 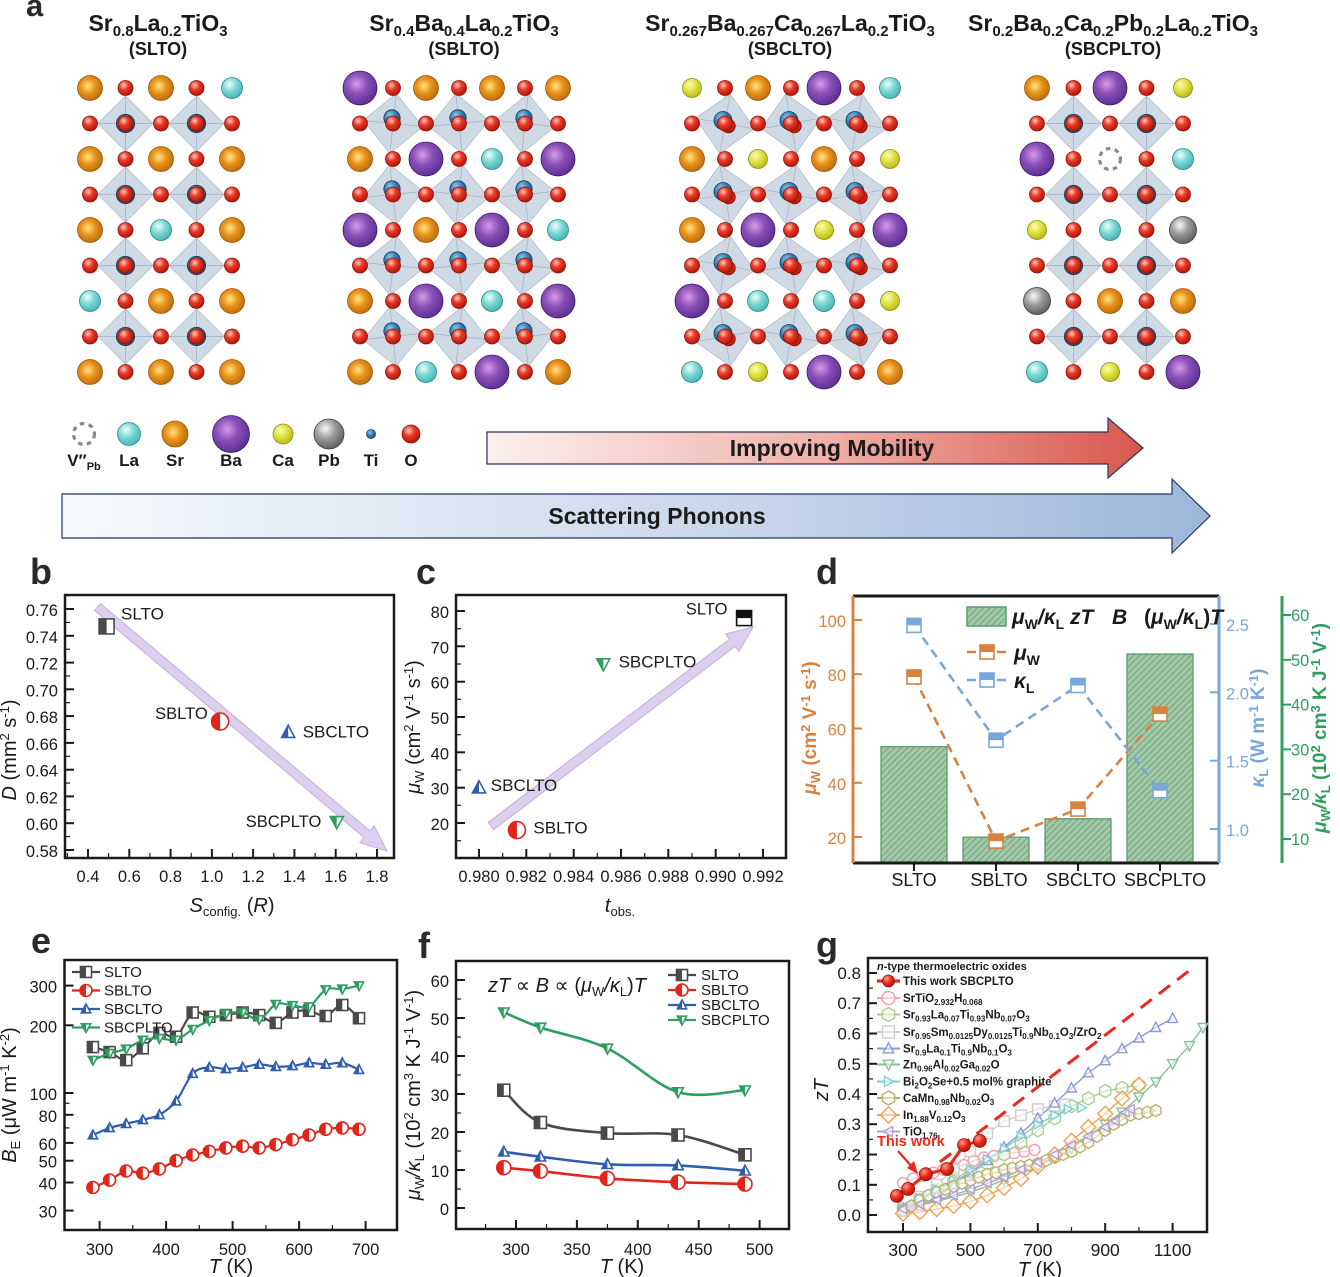 What do you see at coordinates (43, 1027) in the screenshot?
I see `svg-text: 200` at bounding box center [43, 1027].